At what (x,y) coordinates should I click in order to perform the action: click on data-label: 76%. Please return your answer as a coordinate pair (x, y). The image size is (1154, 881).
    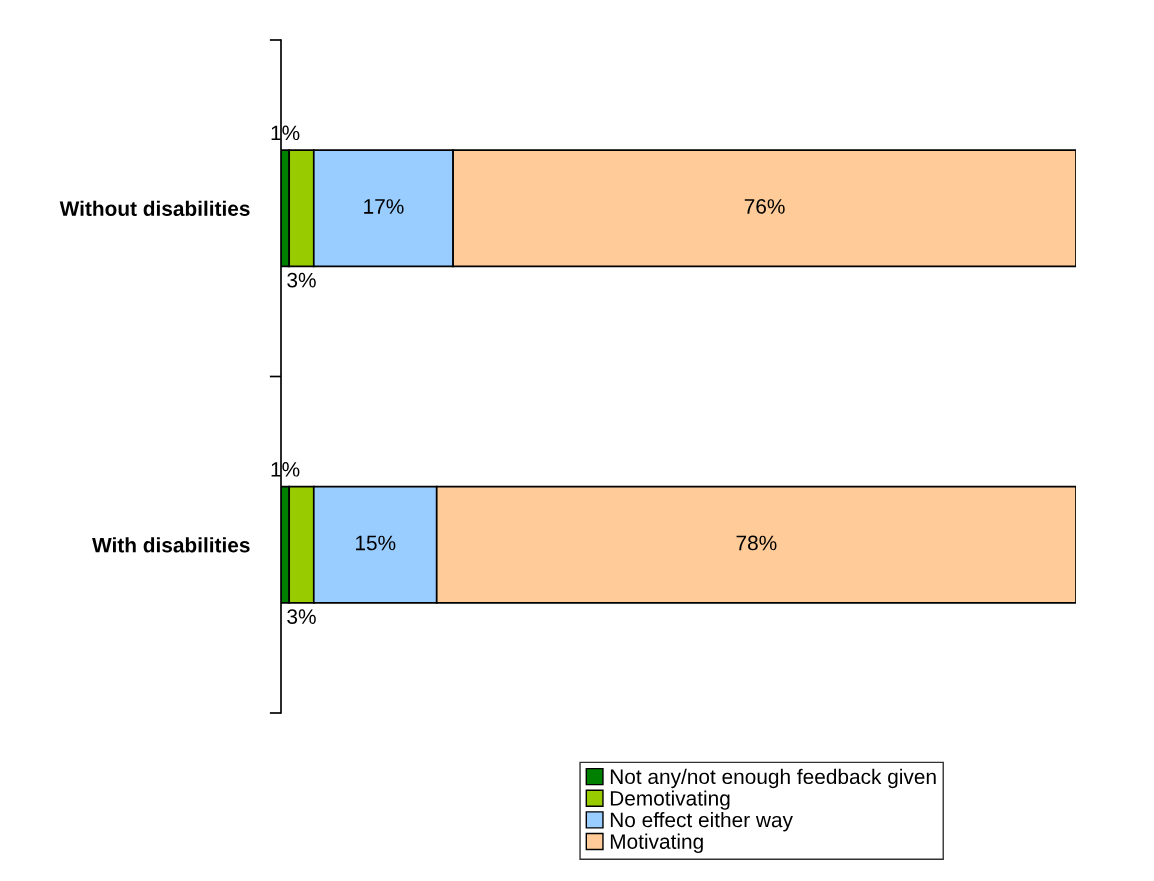
    Looking at the image, I should click on (764, 206).